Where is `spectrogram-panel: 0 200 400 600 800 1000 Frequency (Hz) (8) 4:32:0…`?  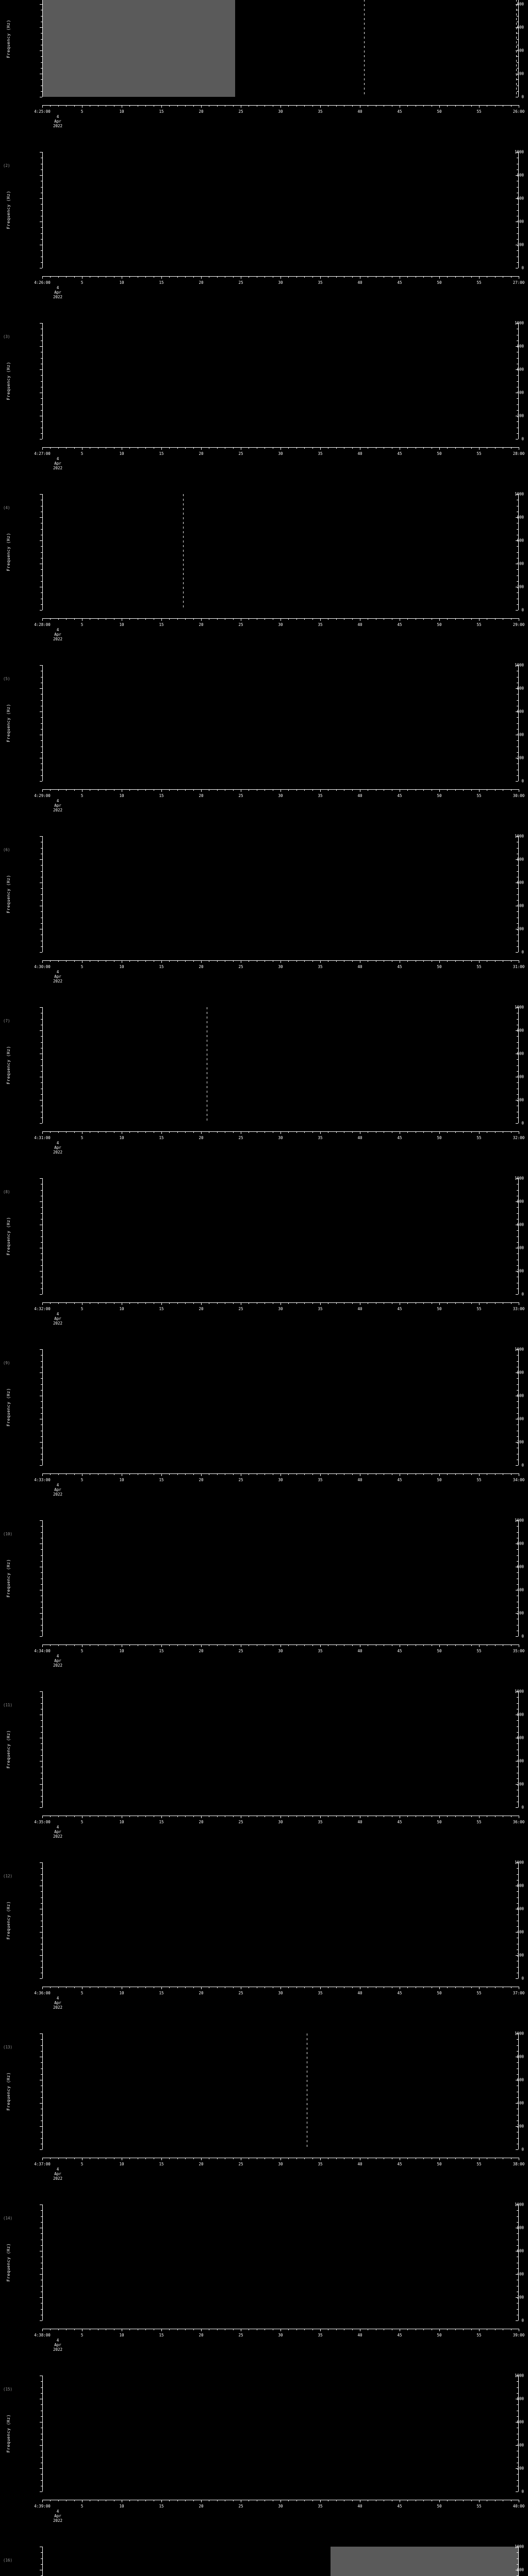 spectrogram-panel: 0 200 400 600 800 1000 Frequency (Hz) (8) 4:32:0… is located at coordinates (264, 1259).